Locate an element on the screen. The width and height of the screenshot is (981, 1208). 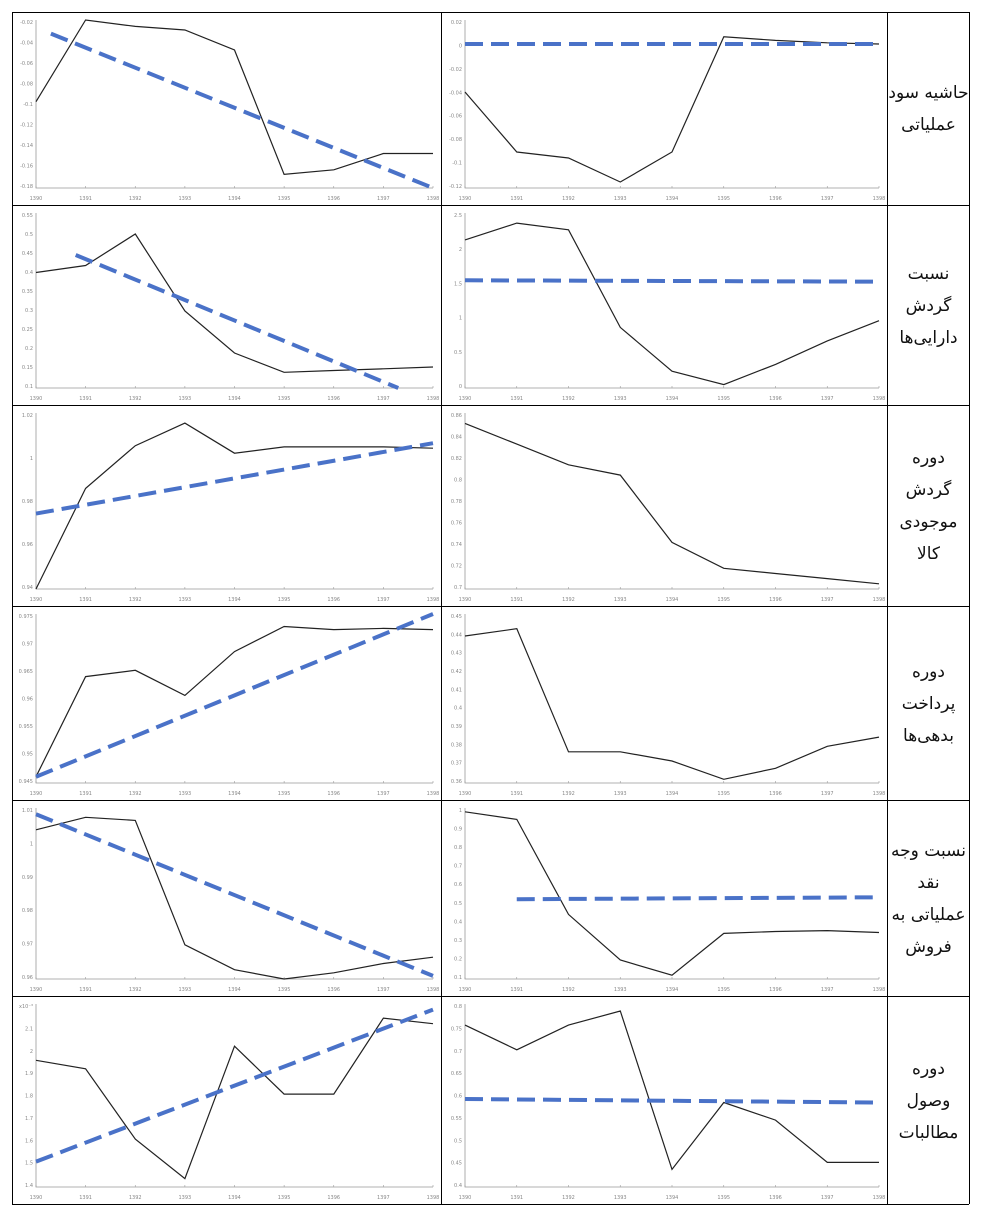
y-tick-label: 1.7 is located at coordinates (29, 1119).